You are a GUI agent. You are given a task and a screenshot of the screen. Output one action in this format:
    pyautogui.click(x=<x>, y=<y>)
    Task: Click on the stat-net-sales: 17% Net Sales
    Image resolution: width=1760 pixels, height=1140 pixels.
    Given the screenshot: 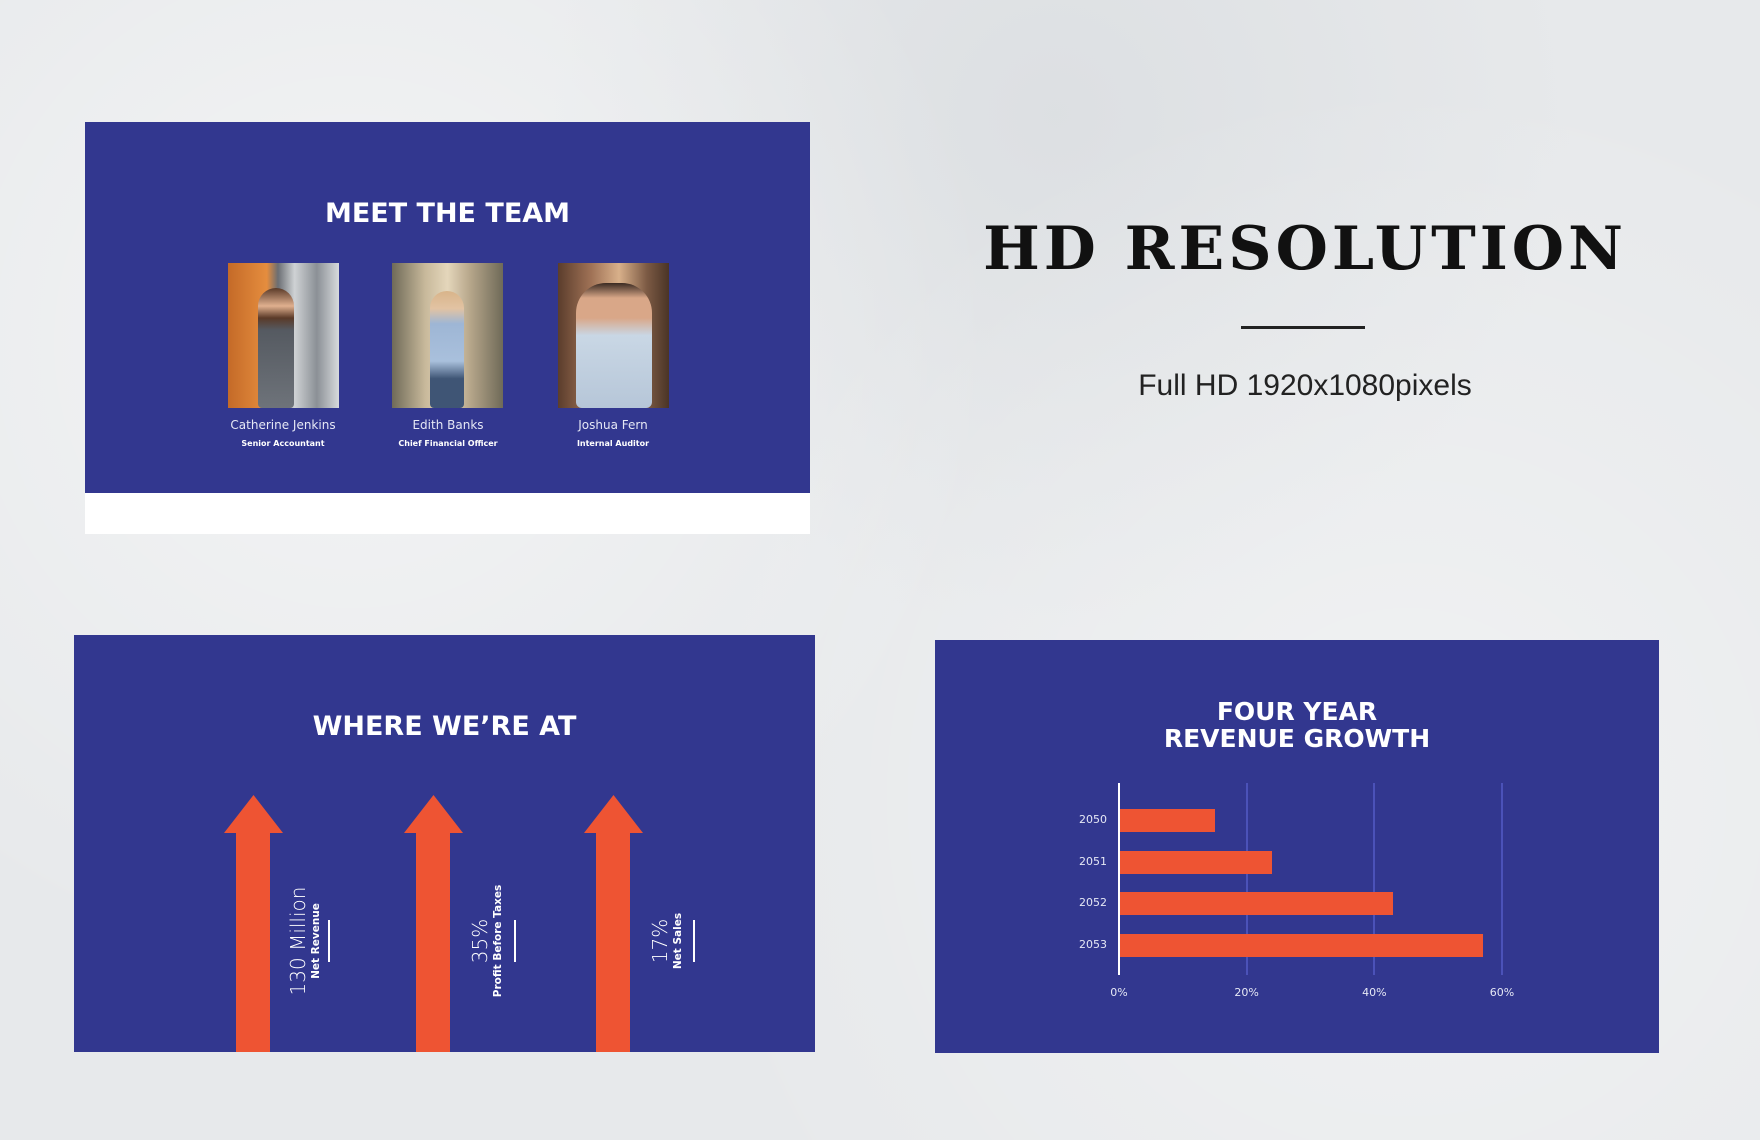 What is the action you would take?
    pyautogui.click(x=666, y=941)
    